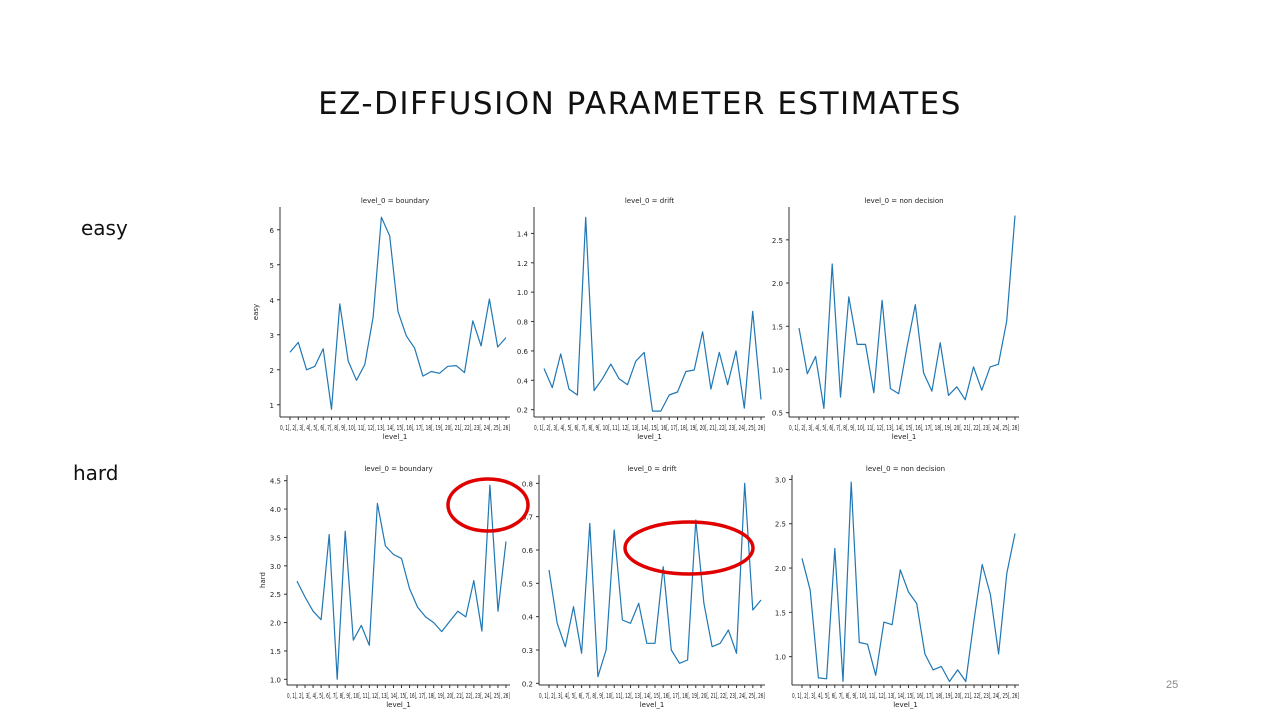  Describe the element at coordinates (272, 301) in the screenshot. I see `y-tick-label: 4` at that location.